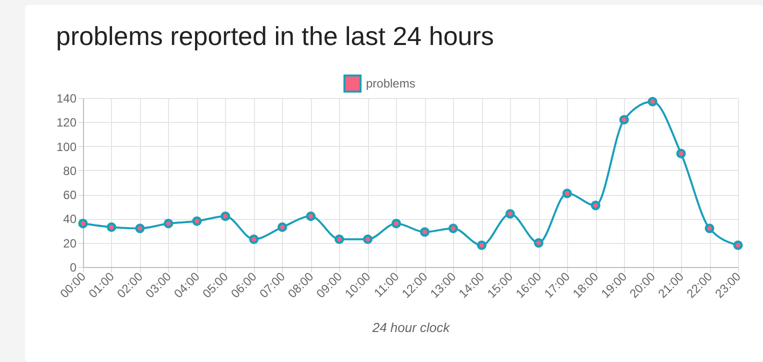  Describe the element at coordinates (66, 147) in the screenshot. I see `y-tick-label: 100` at that location.